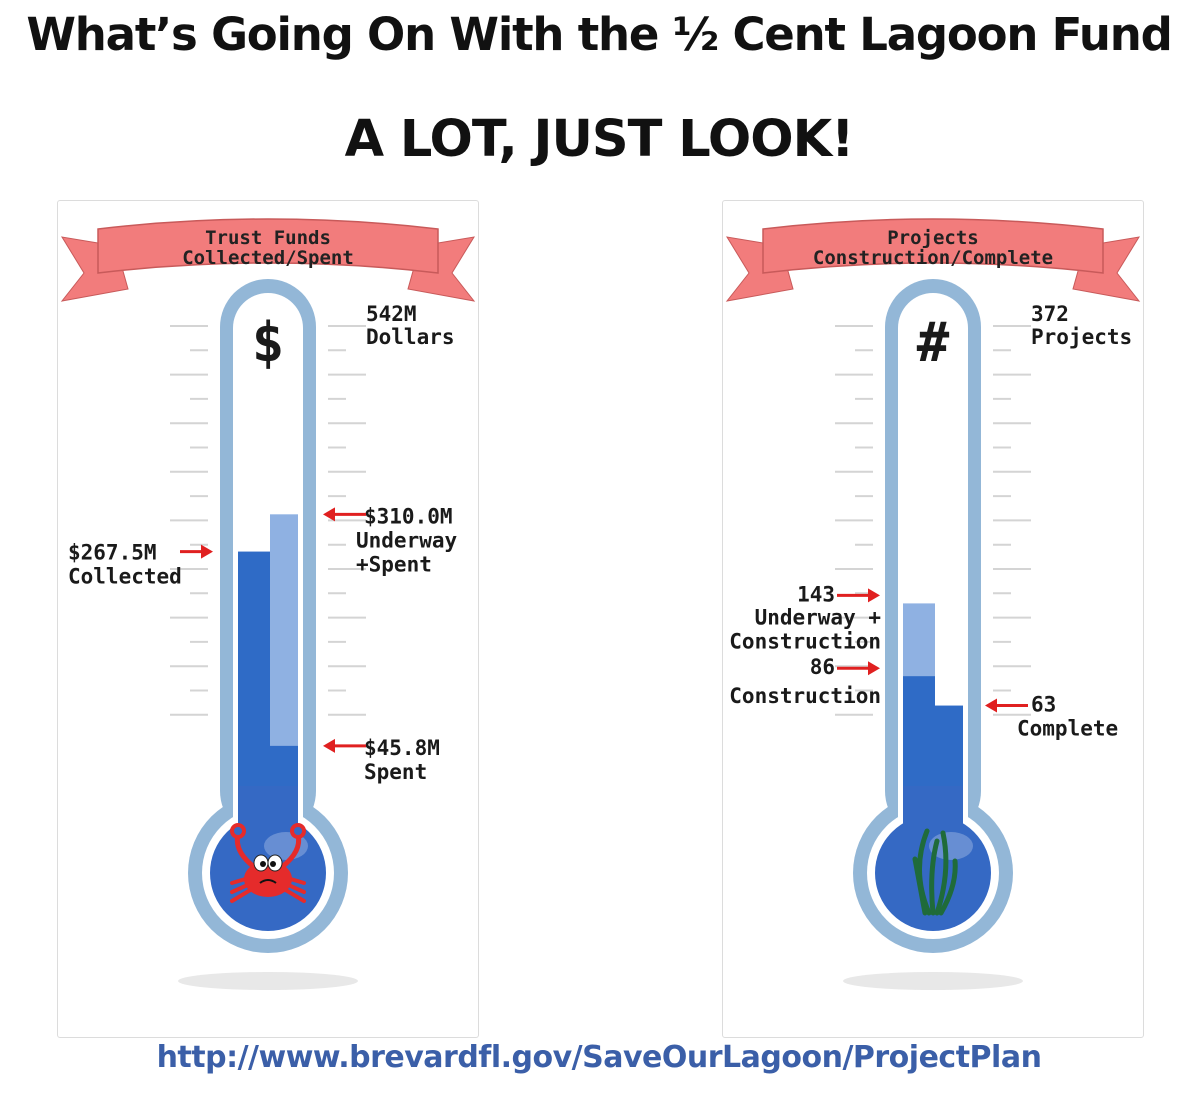 This screenshot has width=1198, height=1107. I want to click on collected-label: $267.5M, so click(112, 553).